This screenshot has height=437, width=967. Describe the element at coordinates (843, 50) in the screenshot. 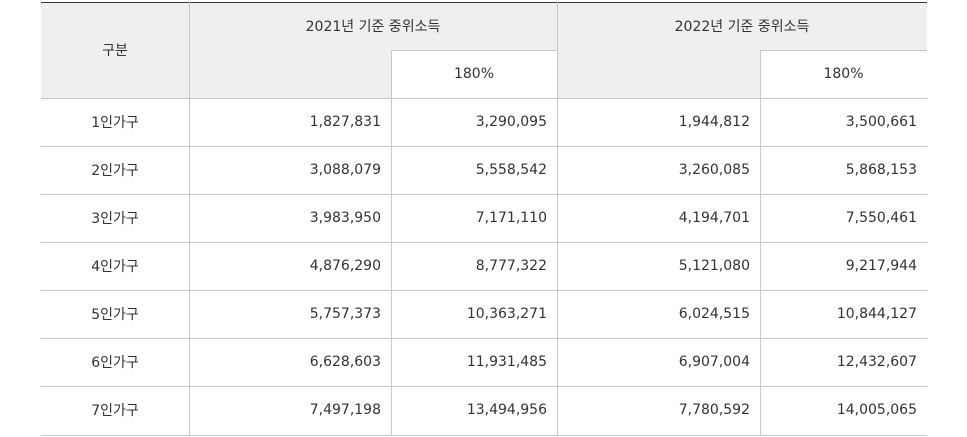

I see `subheader-2022-top-border` at that location.